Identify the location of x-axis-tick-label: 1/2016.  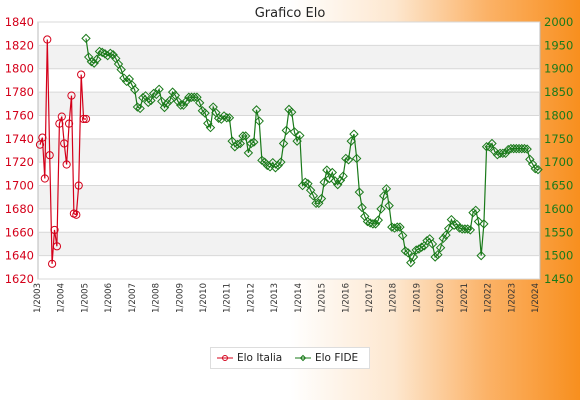
(346, 298).